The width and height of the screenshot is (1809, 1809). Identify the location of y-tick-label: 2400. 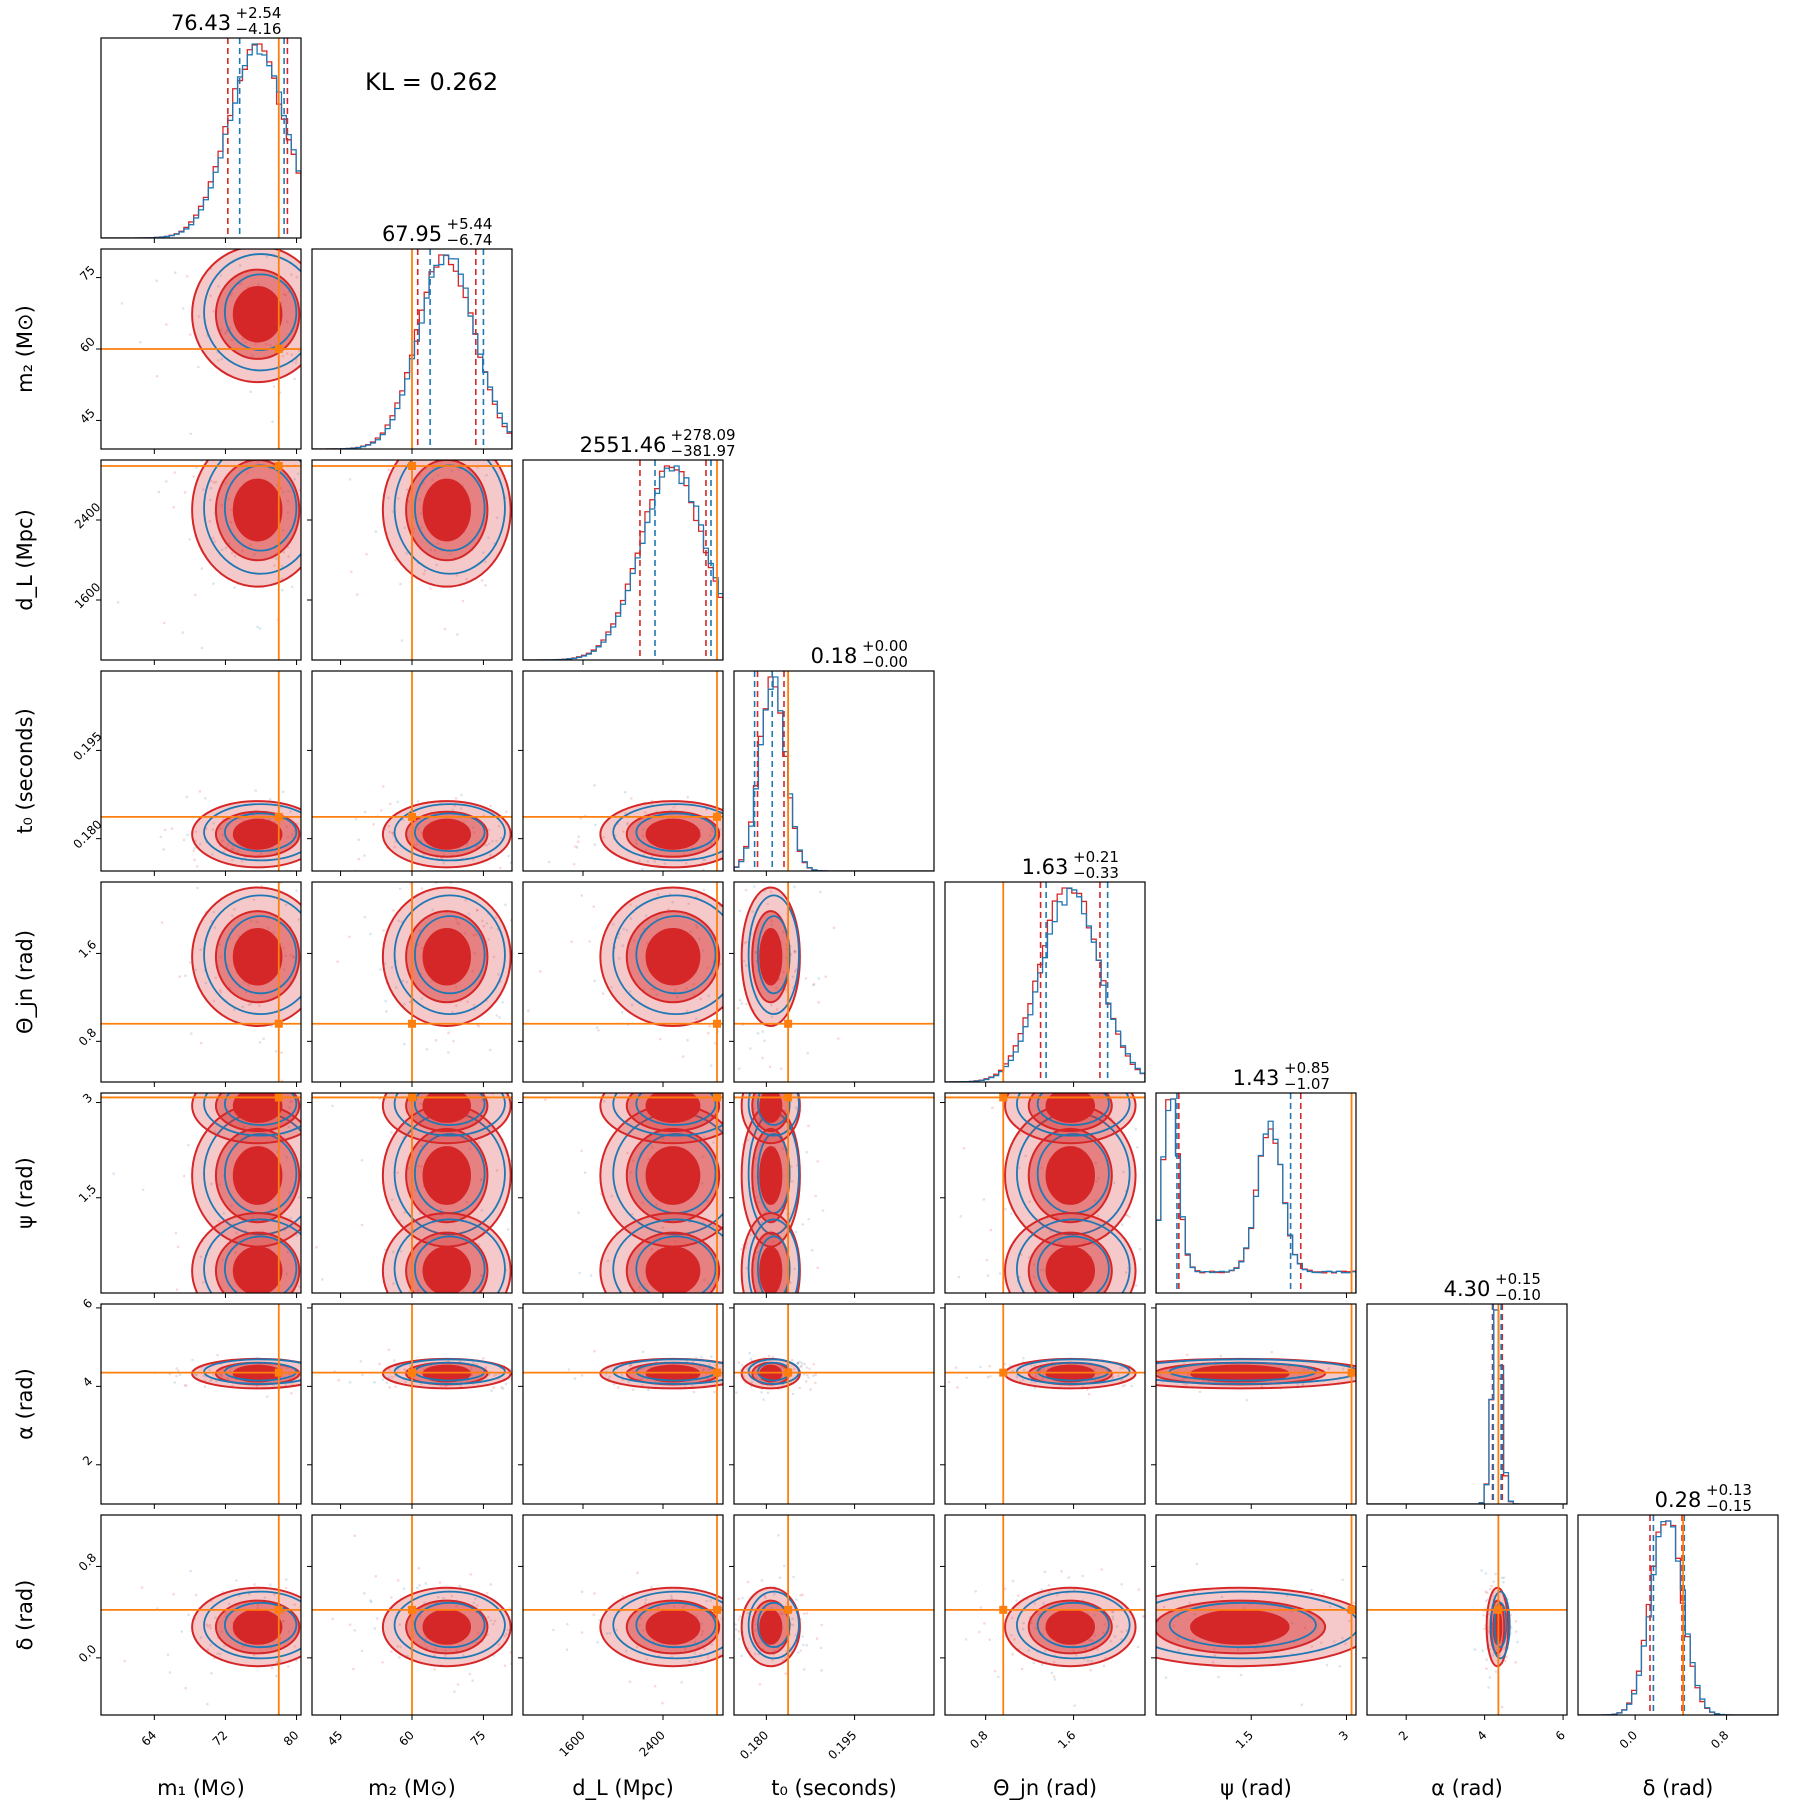
(87, 515).